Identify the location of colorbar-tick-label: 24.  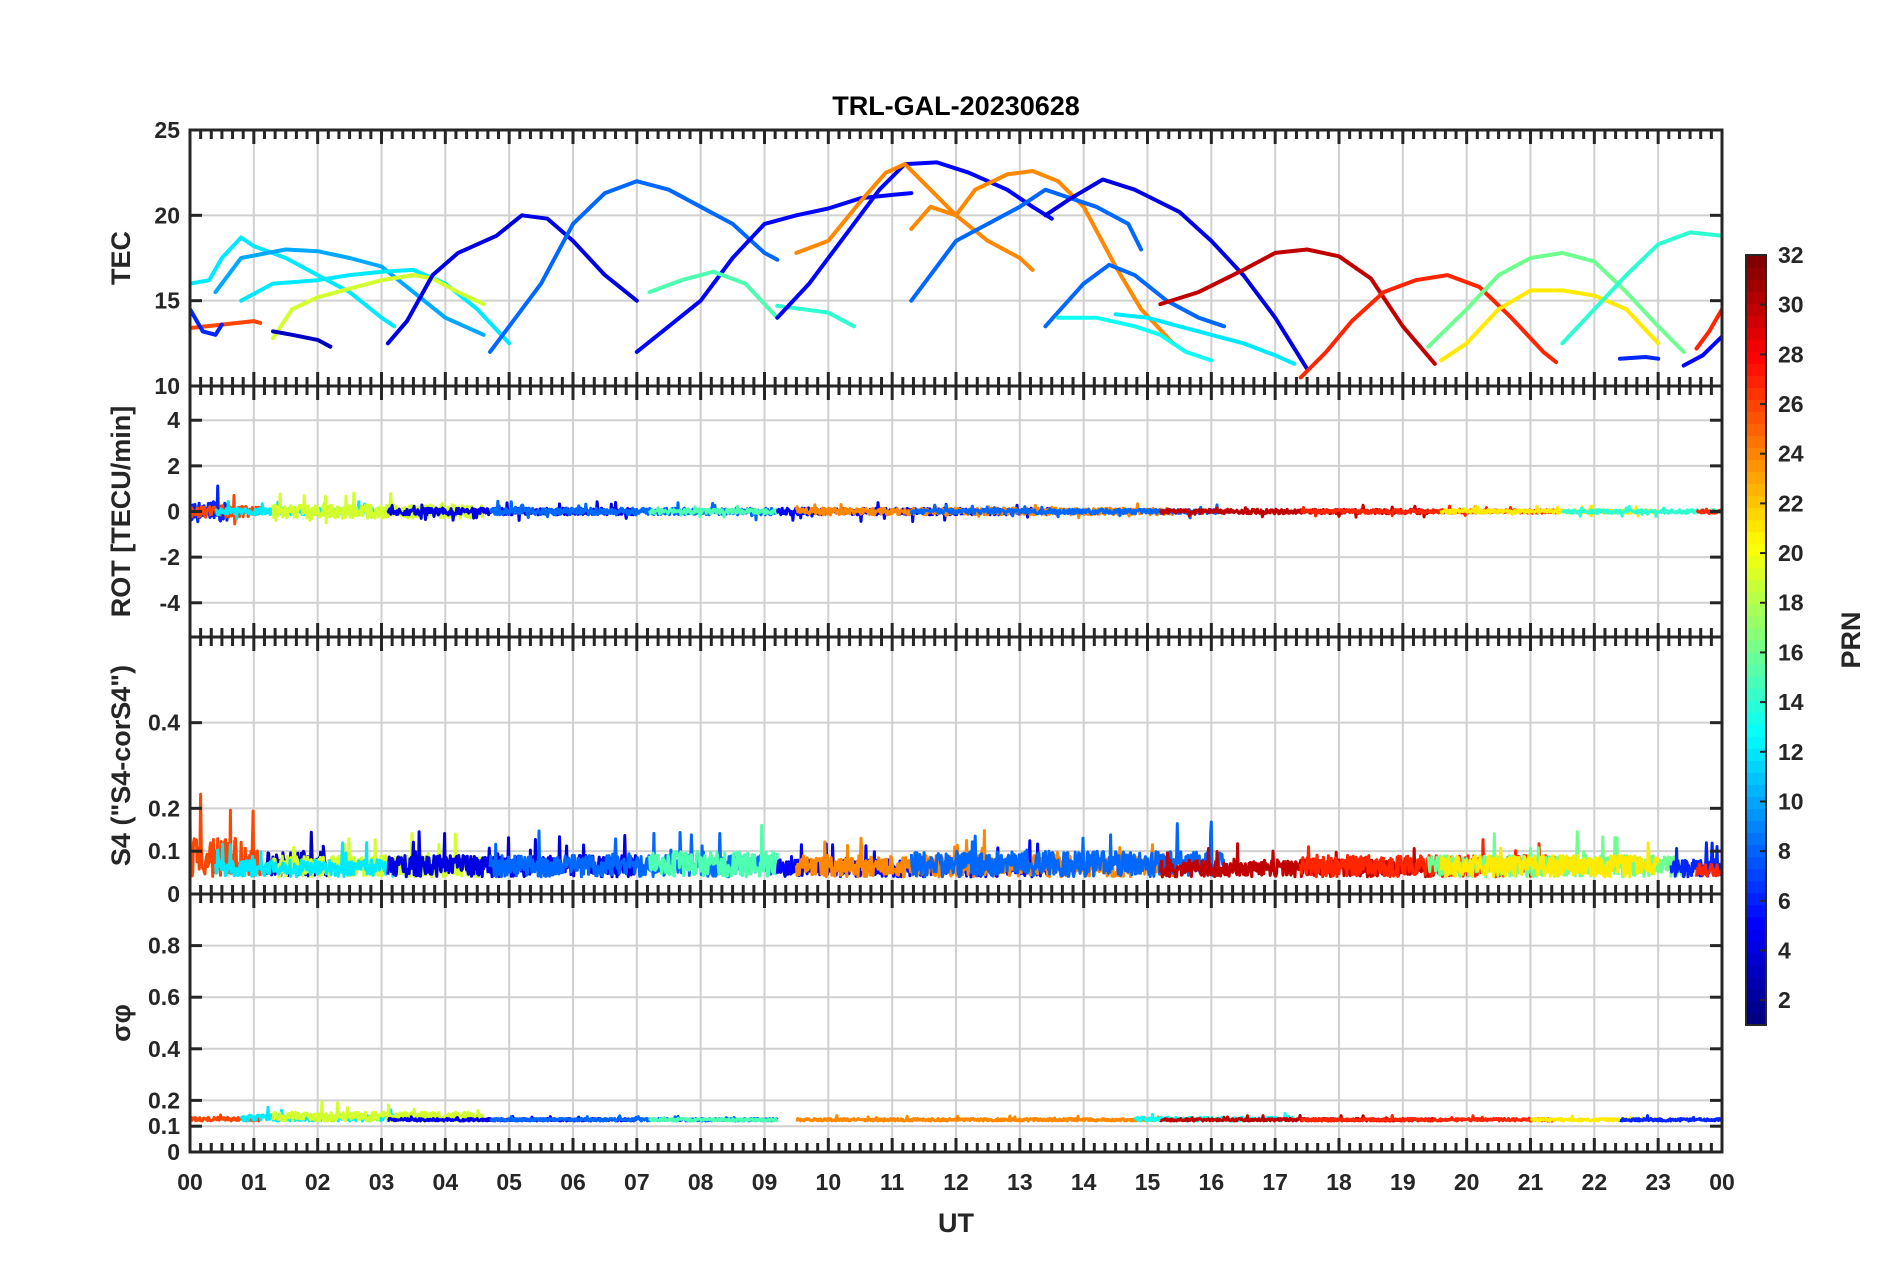
(1791, 454).